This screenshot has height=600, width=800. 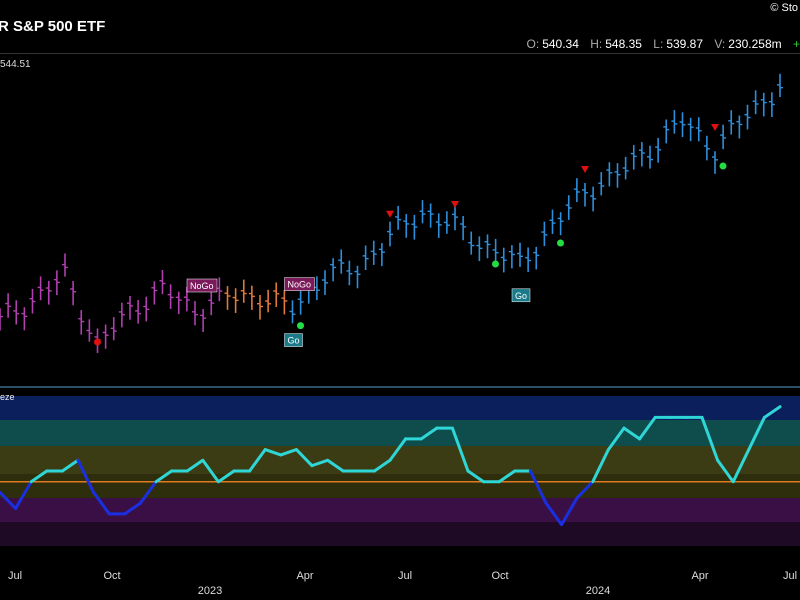 What do you see at coordinates (7, 397) in the screenshot?
I see `oscillator-label: eze` at bounding box center [7, 397].